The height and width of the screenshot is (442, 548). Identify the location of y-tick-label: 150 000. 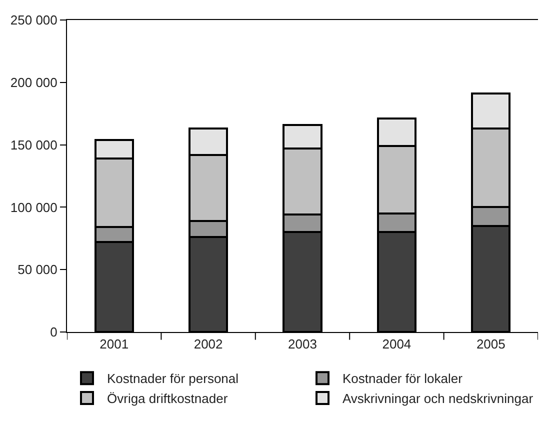
(34, 144).